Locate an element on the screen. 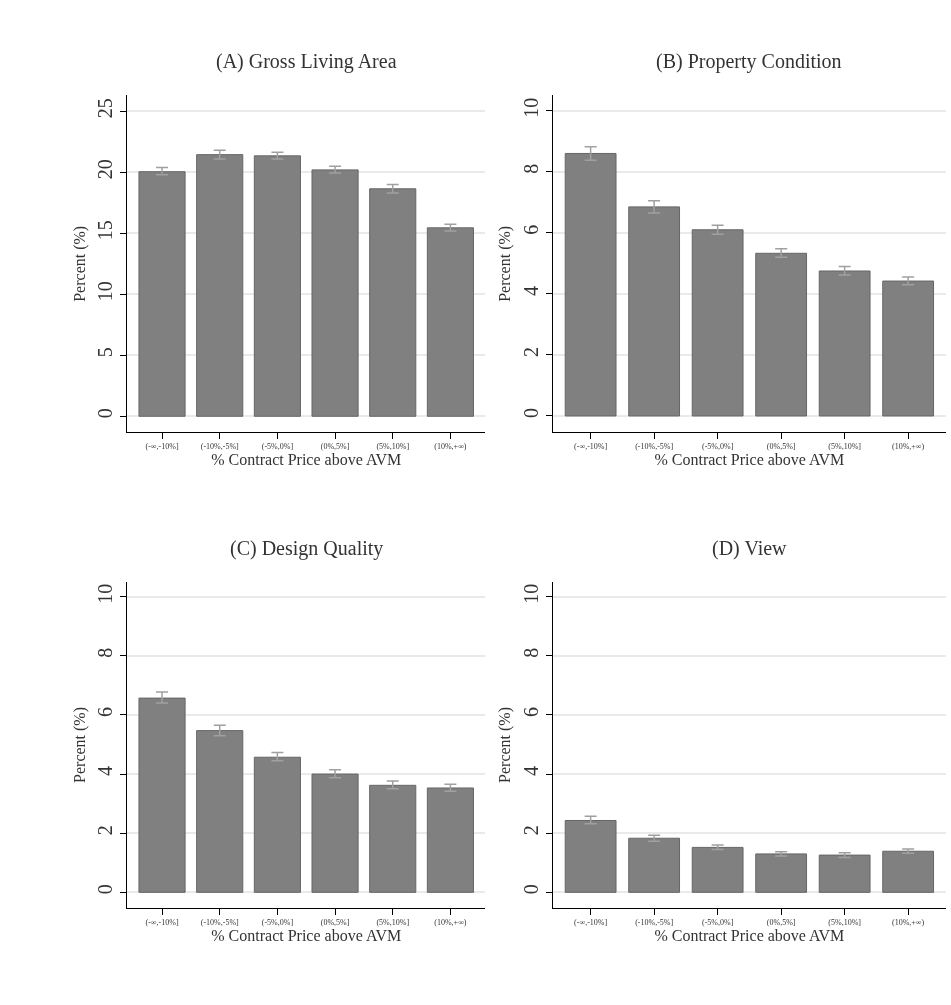 This screenshot has width=951, height=1005. y-tick-label: 15 is located at coordinates (105, 230).